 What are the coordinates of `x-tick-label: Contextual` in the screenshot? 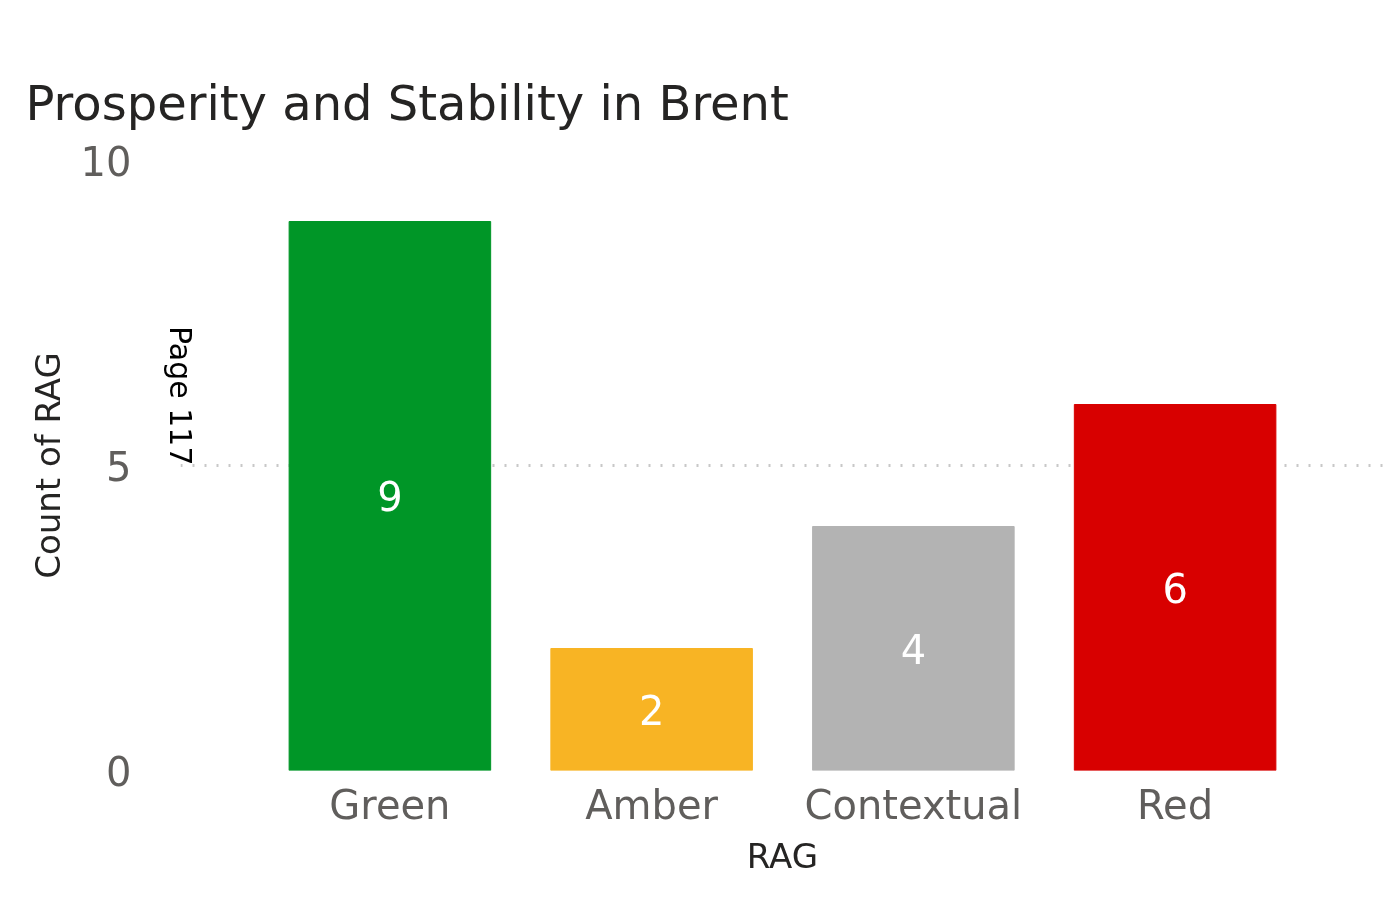 It's located at (913, 804).